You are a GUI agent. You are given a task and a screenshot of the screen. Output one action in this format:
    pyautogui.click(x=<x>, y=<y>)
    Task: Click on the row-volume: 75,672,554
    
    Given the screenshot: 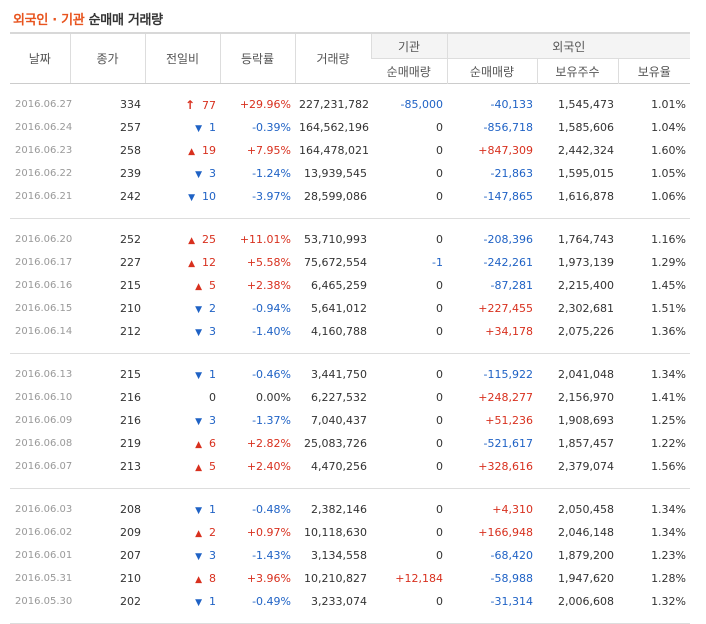 What is the action you would take?
    pyautogui.click(x=335, y=262)
    